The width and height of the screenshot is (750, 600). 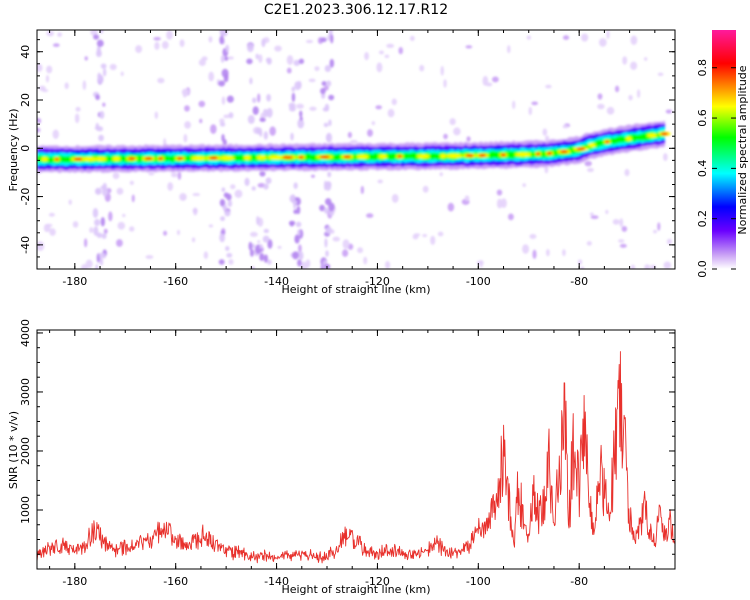 What do you see at coordinates (25, 100) in the screenshot?
I see `spectrogram-ytick-label: 20` at bounding box center [25, 100].